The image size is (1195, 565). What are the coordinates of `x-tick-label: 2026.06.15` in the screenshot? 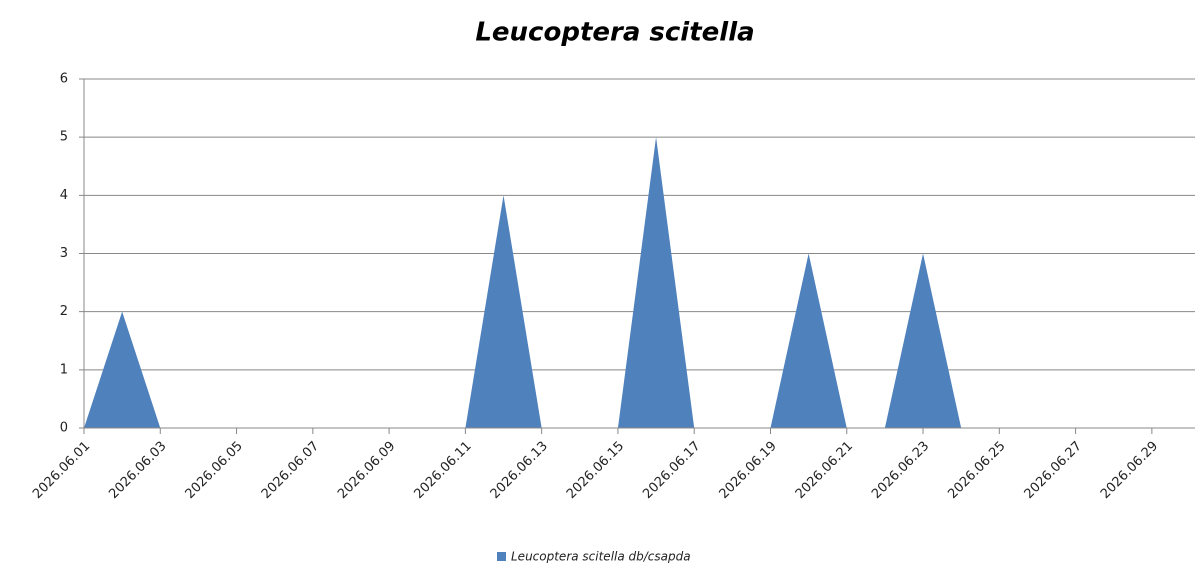 It's located at (595, 470).